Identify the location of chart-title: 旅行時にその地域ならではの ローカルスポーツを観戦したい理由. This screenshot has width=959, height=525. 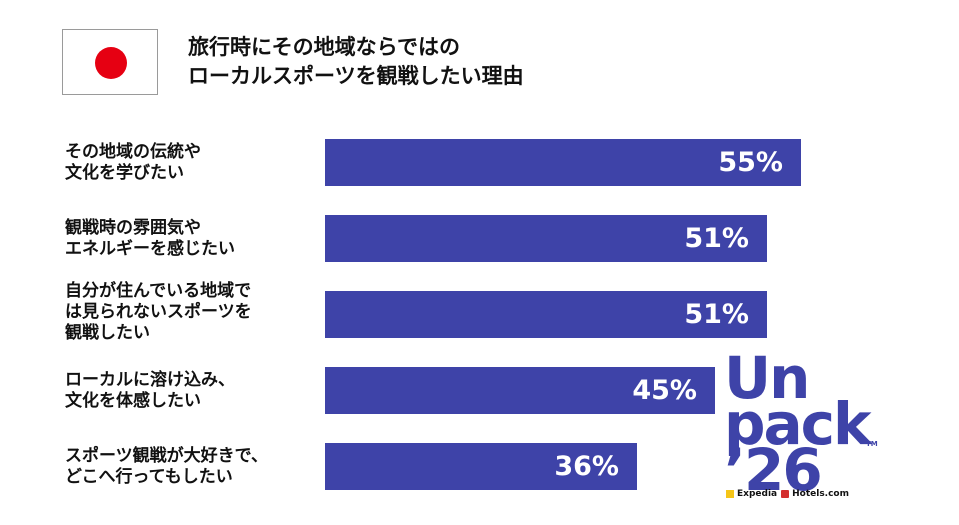
(356, 62).